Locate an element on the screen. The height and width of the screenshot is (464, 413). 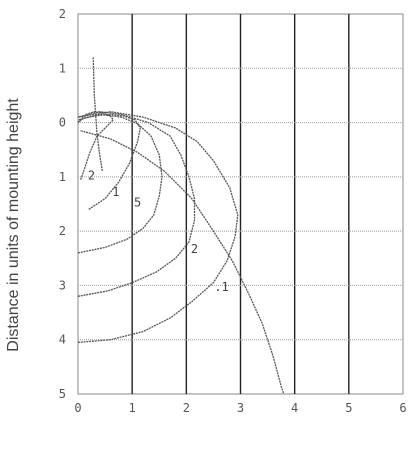
y-tick-label: 4 is located at coordinates (62, 340).